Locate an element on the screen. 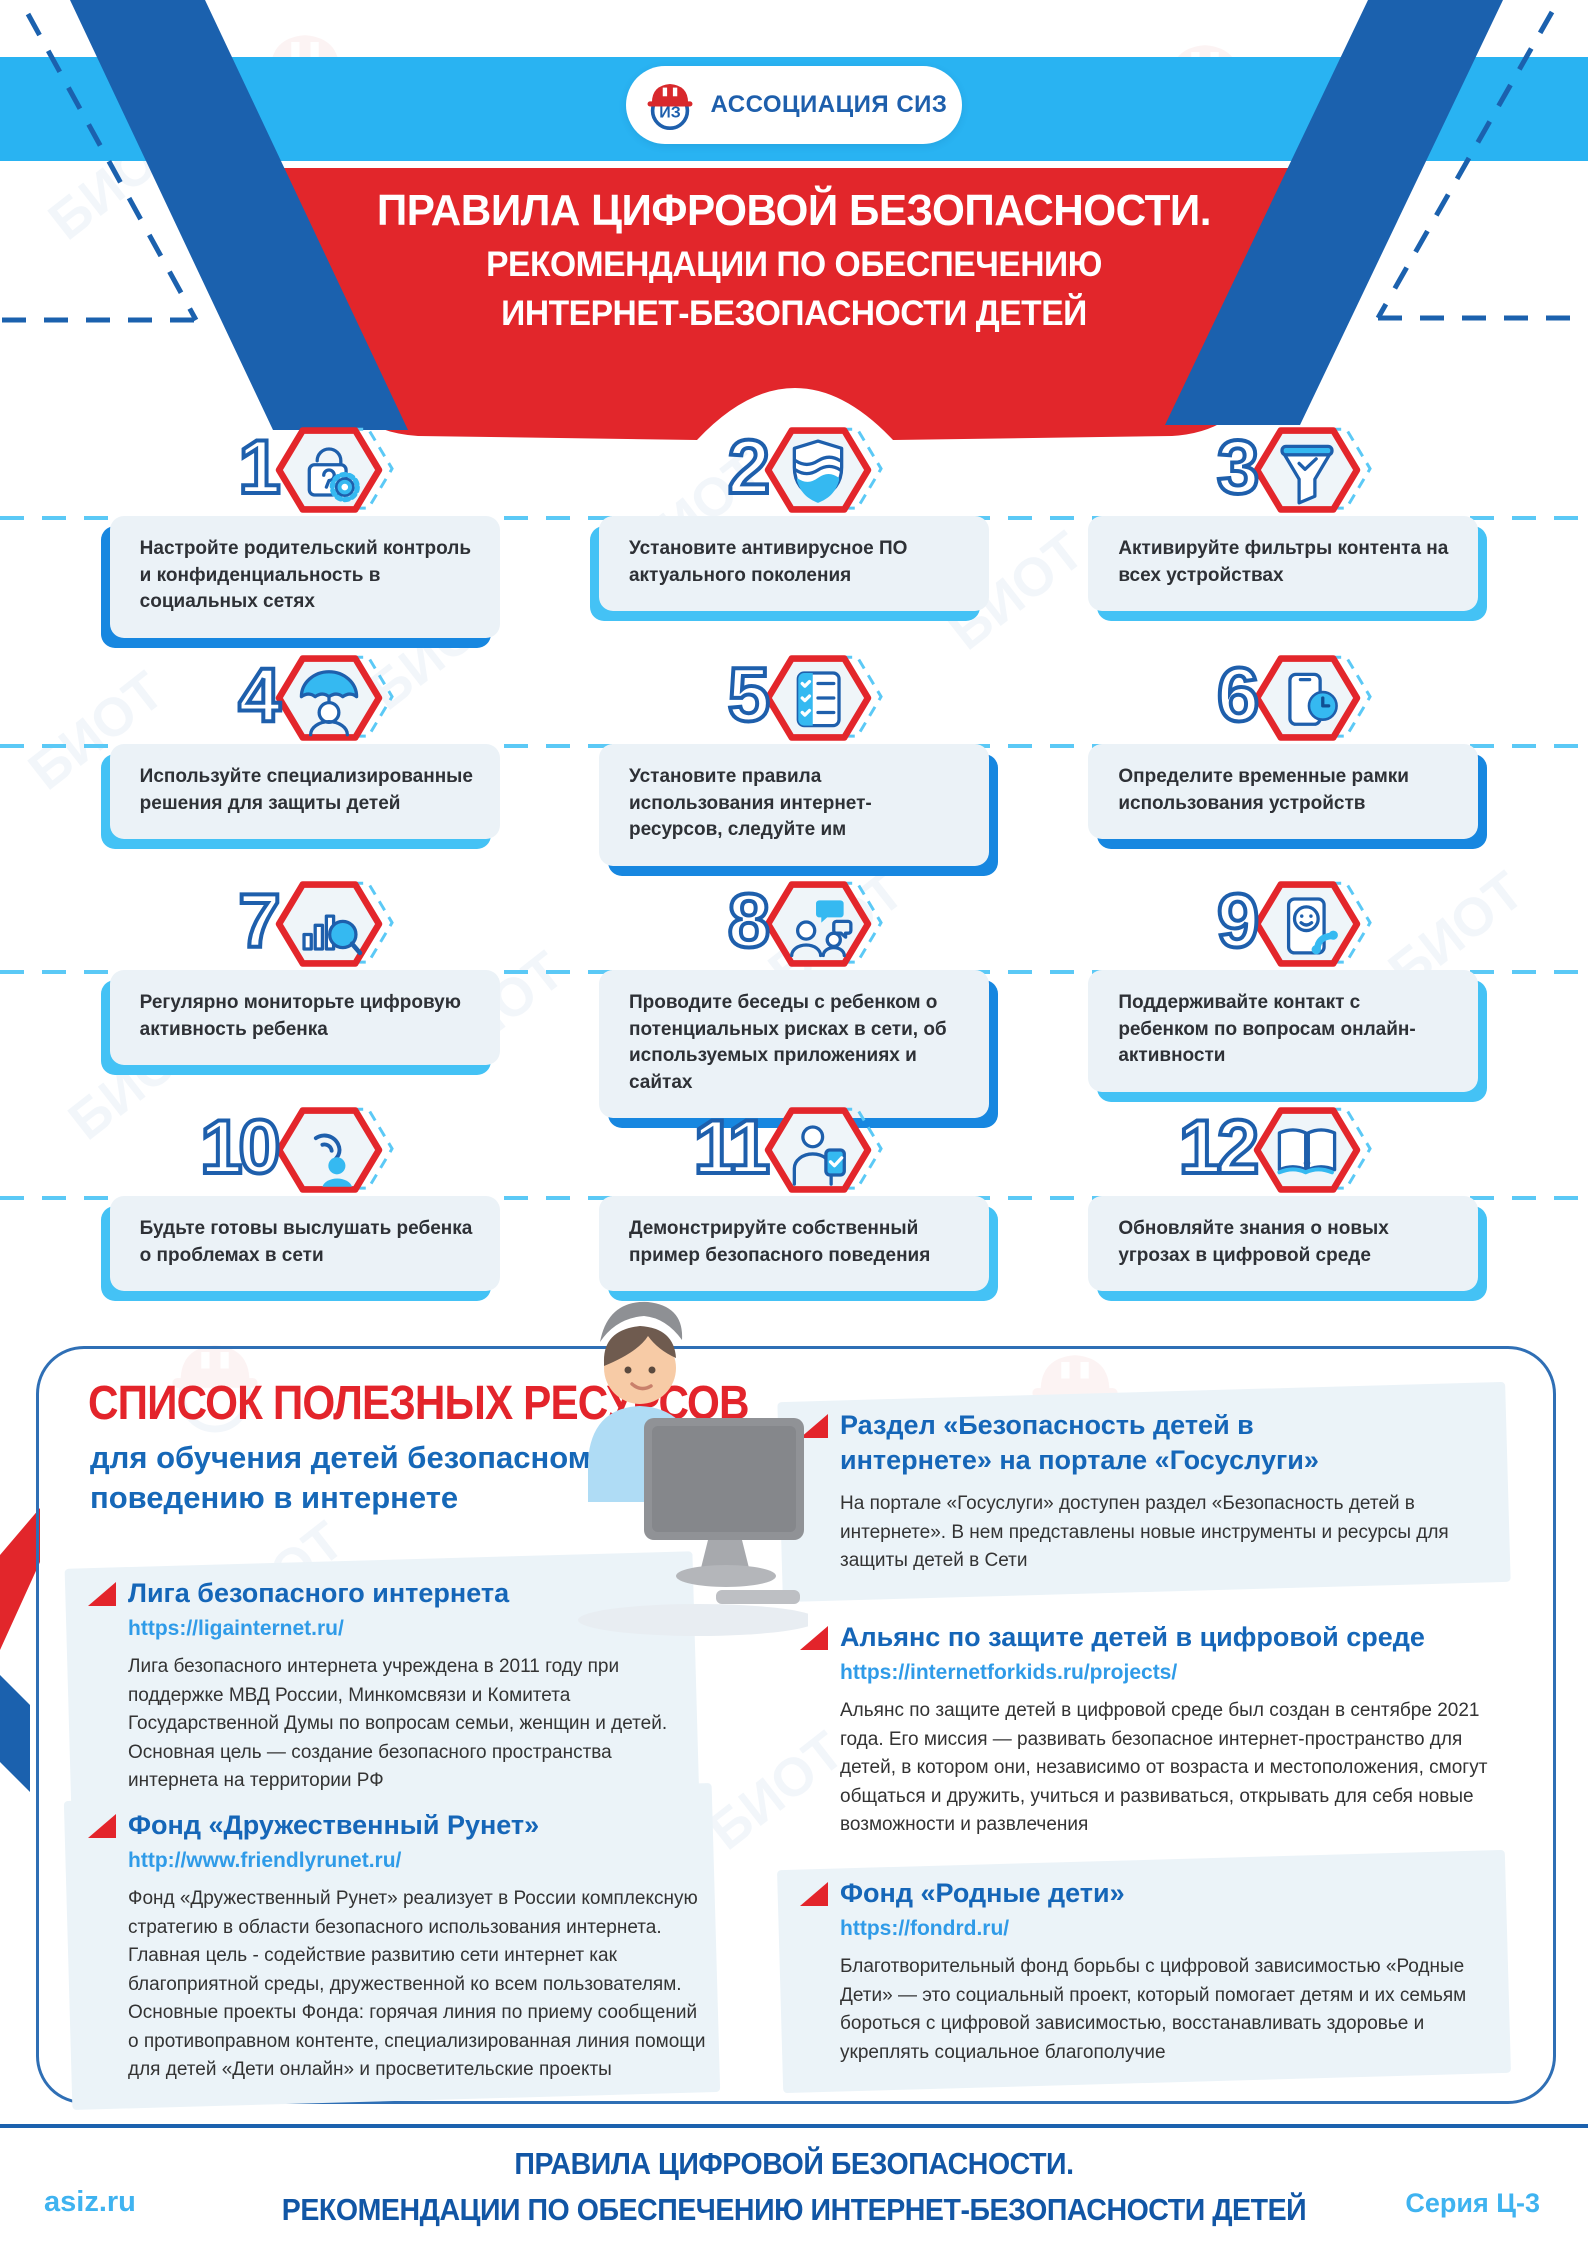 The width and height of the screenshot is (1588, 2246). right-diagonal-stripe is located at coordinates (1334, 212).